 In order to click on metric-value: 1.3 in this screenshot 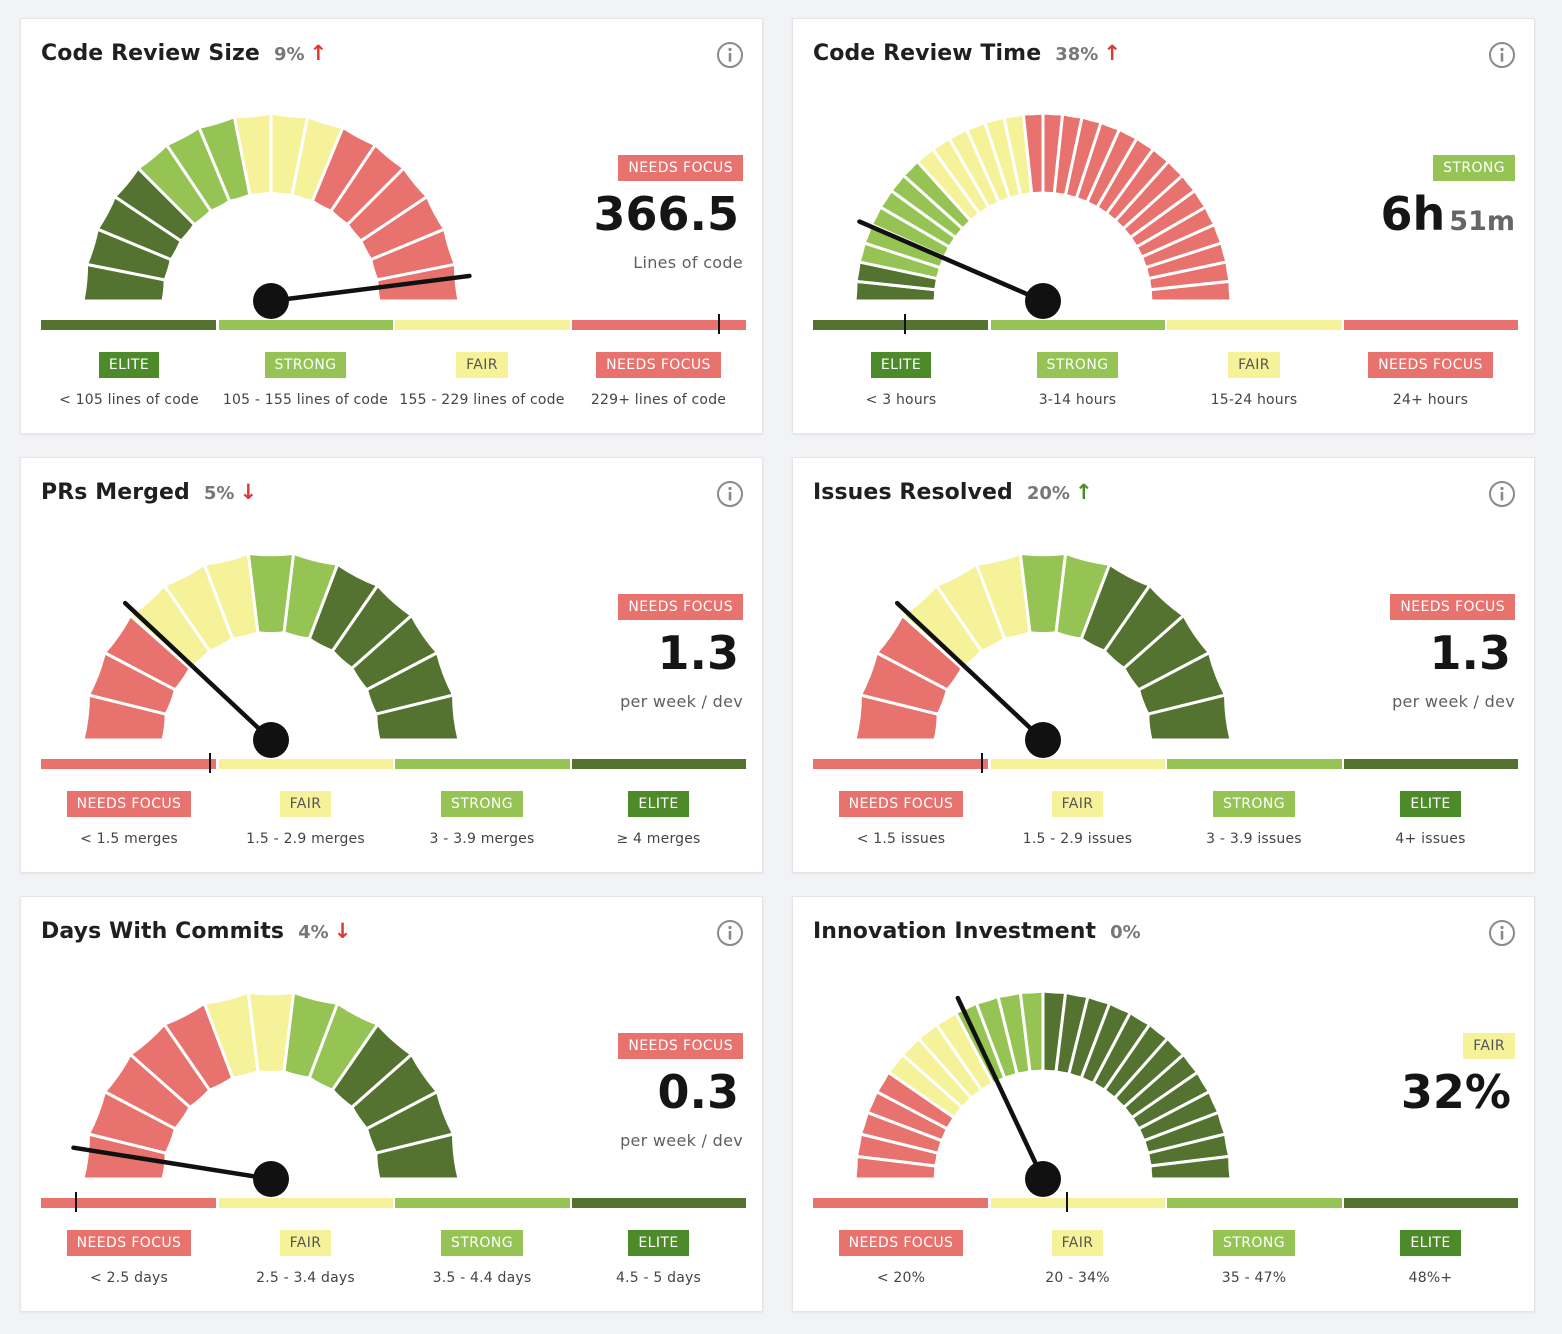, I will do `click(593, 657)`.